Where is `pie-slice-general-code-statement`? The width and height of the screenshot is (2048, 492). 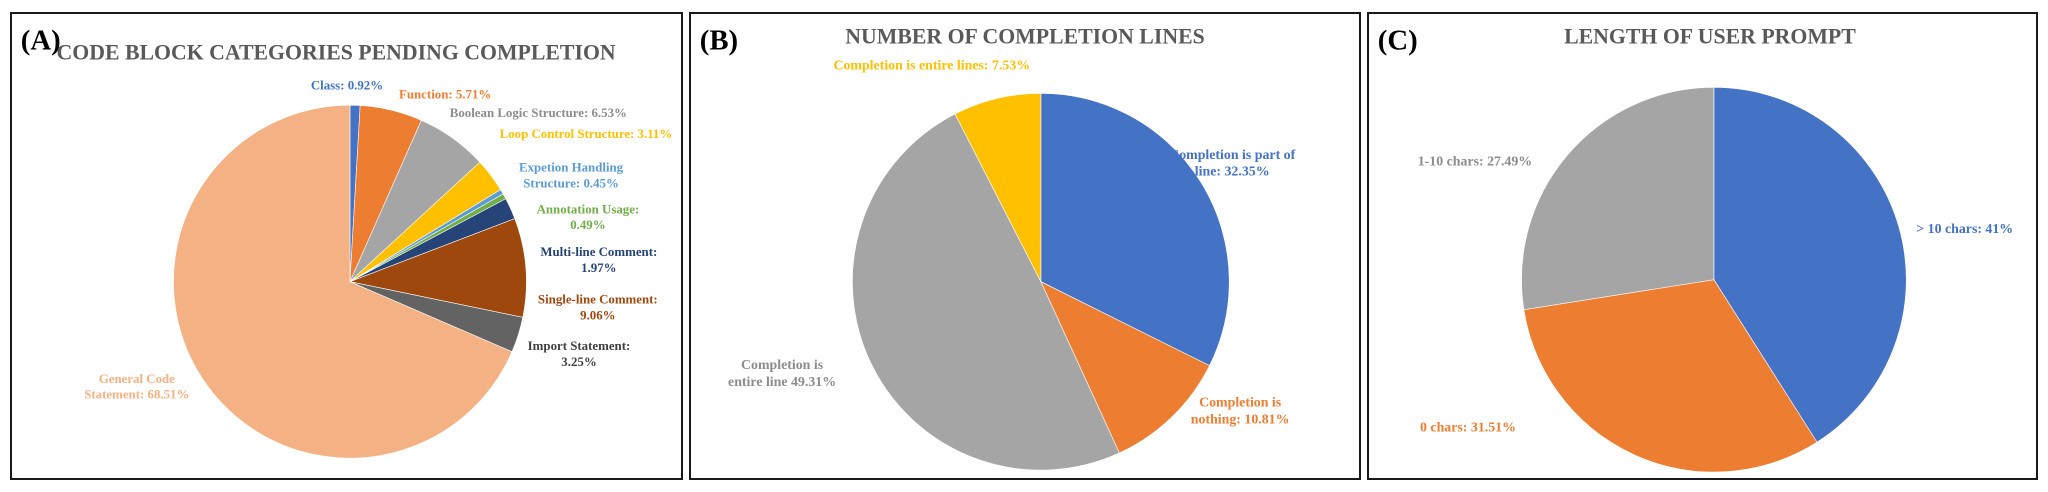
pie-slice-general-code-statement is located at coordinates (343, 281).